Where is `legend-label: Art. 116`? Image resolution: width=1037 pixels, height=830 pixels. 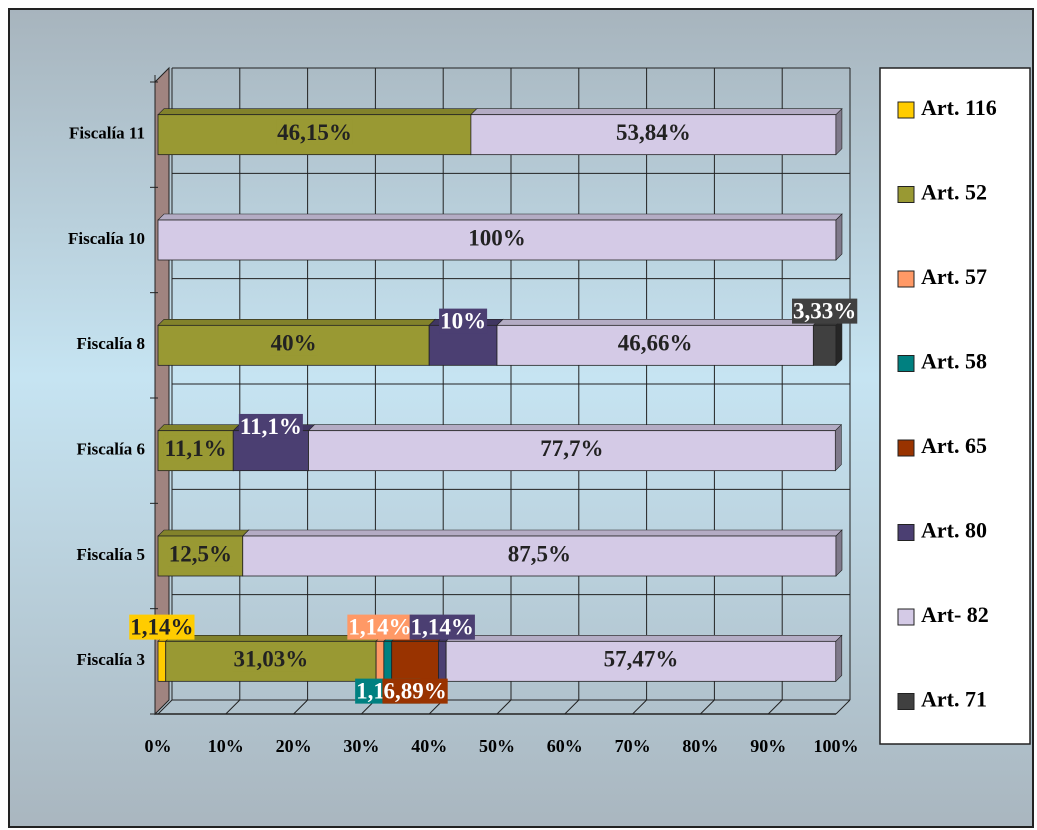 legend-label: Art. 116 is located at coordinates (959, 107).